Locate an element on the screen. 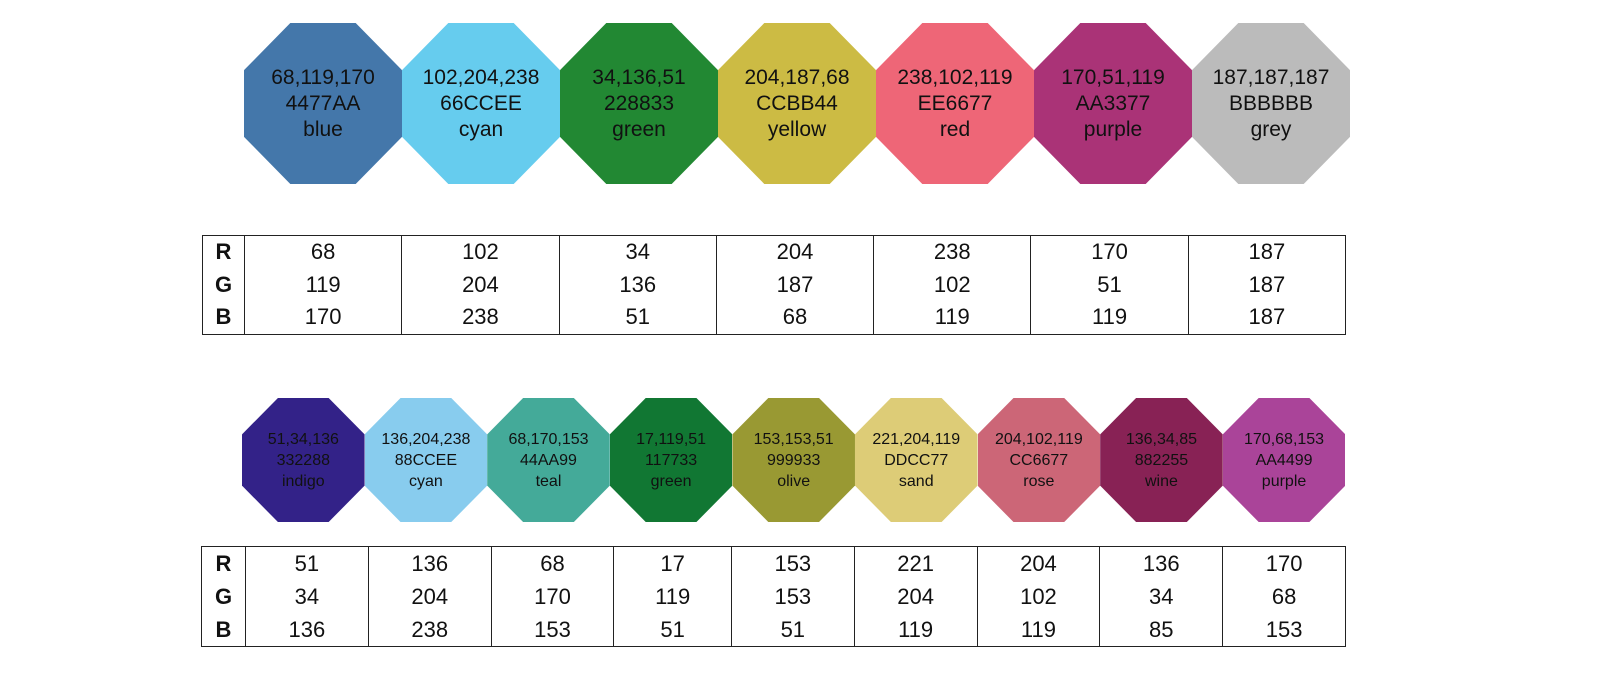  swatch-hex: 999933 is located at coordinates (793, 460).